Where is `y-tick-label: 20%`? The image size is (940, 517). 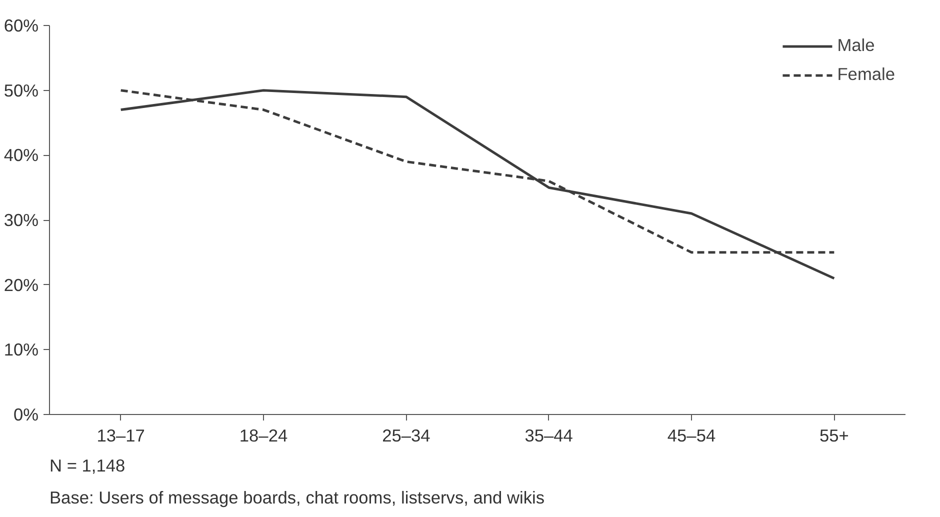
y-tick-label: 20% is located at coordinates (21, 284).